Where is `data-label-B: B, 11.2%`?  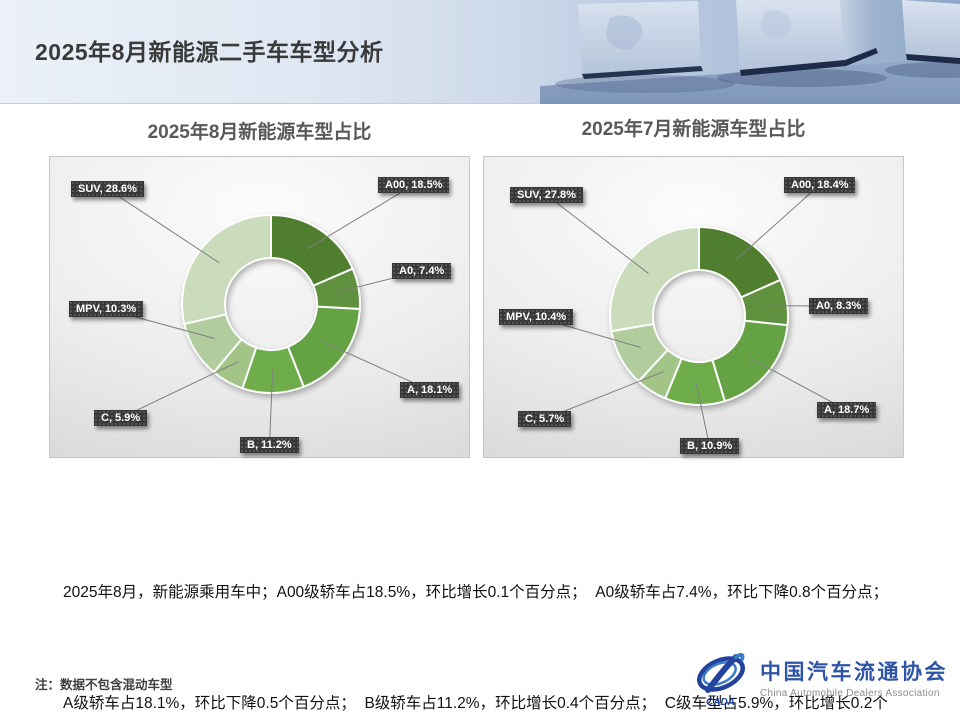 data-label-B: B, 11.2% is located at coordinates (269, 445).